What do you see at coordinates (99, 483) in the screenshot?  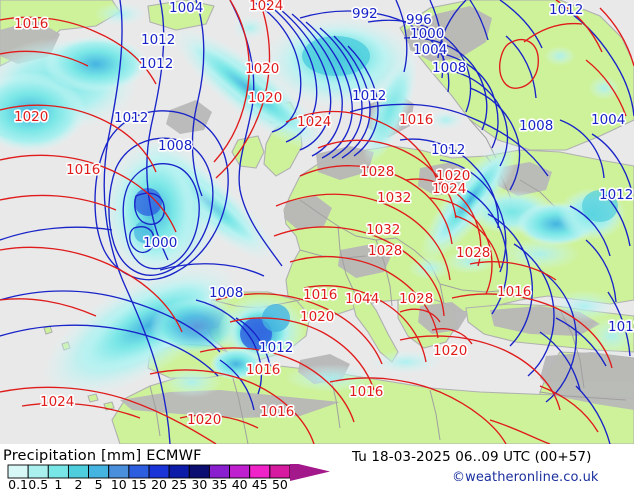 I see `legend-tick: 5` at bounding box center [99, 483].